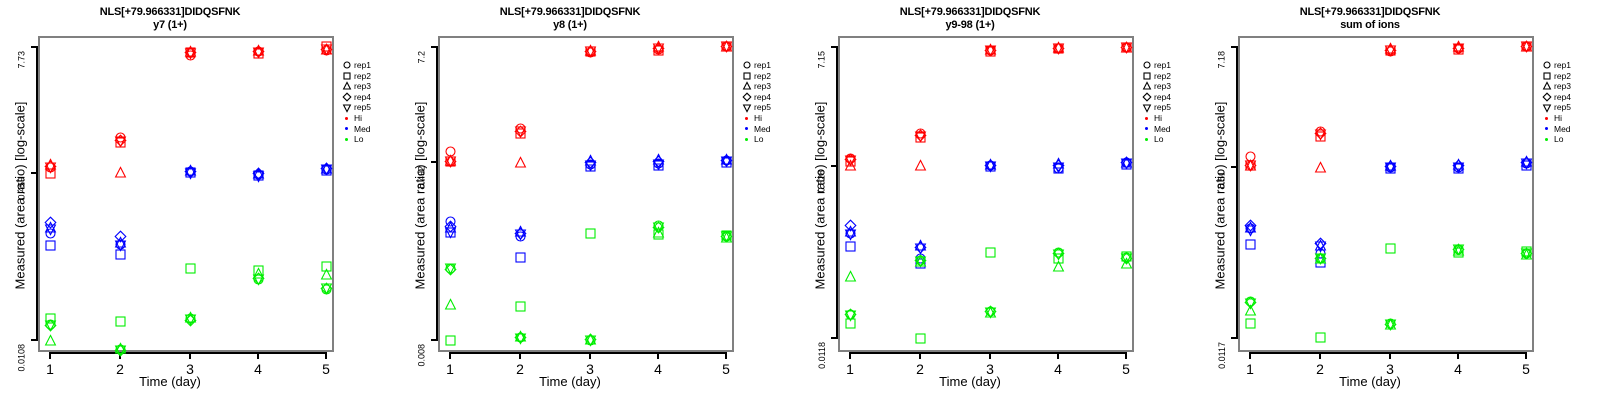  Describe the element at coordinates (1370, 25) in the screenshot. I see `panel-title-ion: sum of ions` at that location.